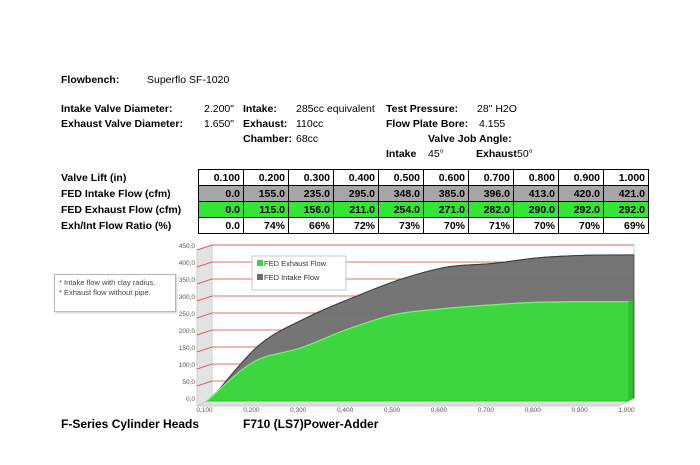 The image size is (700, 465). What do you see at coordinates (626, 177) in the screenshot?
I see `cell: 1.000` at bounding box center [626, 177].